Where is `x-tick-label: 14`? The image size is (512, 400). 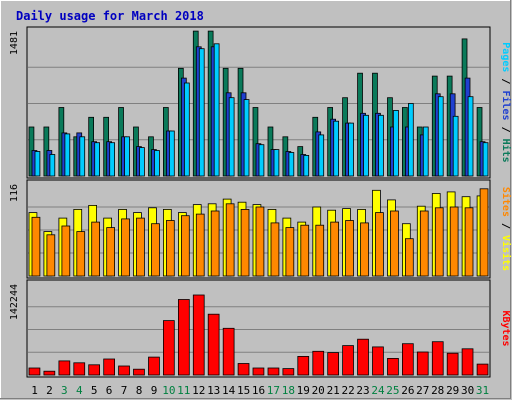 x-tick-label: 14 is located at coordinates (229, 390).